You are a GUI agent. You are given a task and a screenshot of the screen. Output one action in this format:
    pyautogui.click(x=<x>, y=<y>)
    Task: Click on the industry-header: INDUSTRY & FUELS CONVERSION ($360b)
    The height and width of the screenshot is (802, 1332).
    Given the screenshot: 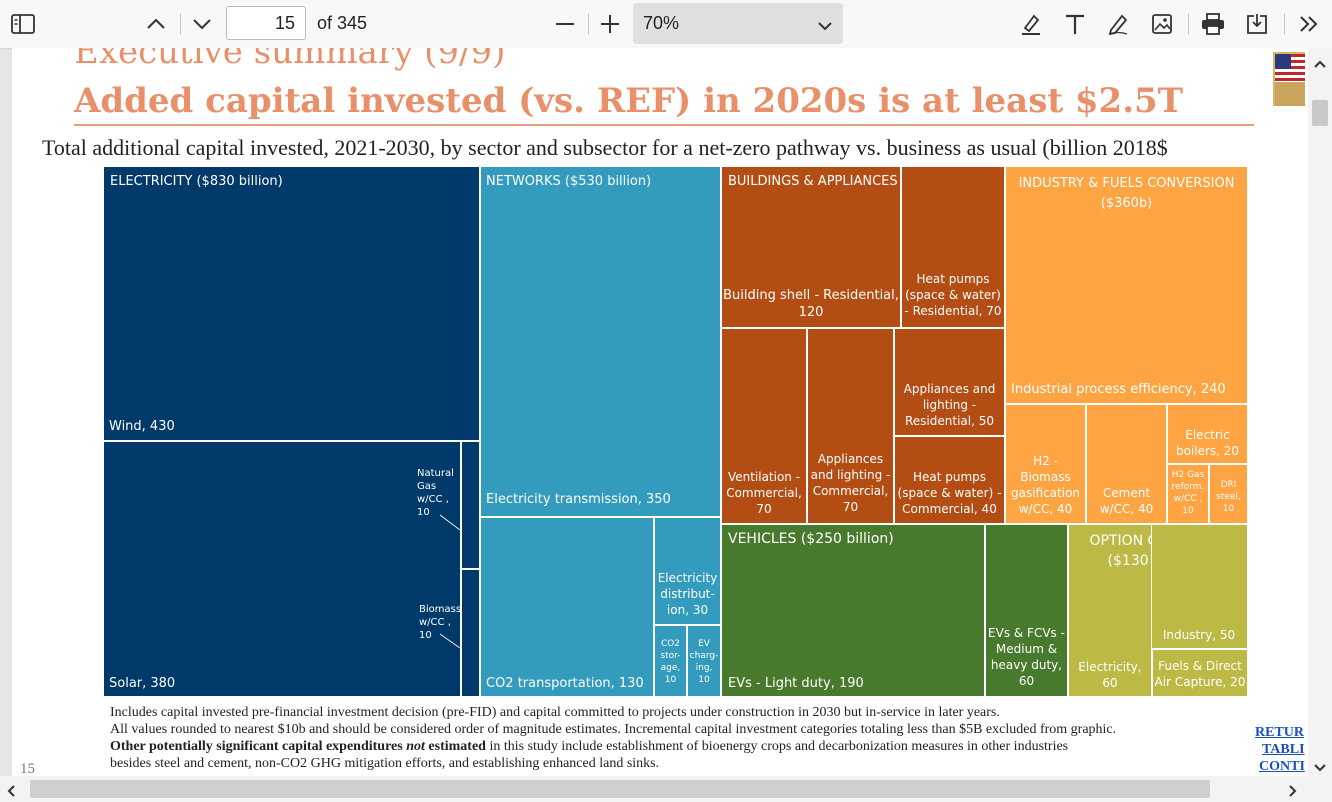 What is the action you would take?
    pyautogui.click(x=1126, y=193)
    